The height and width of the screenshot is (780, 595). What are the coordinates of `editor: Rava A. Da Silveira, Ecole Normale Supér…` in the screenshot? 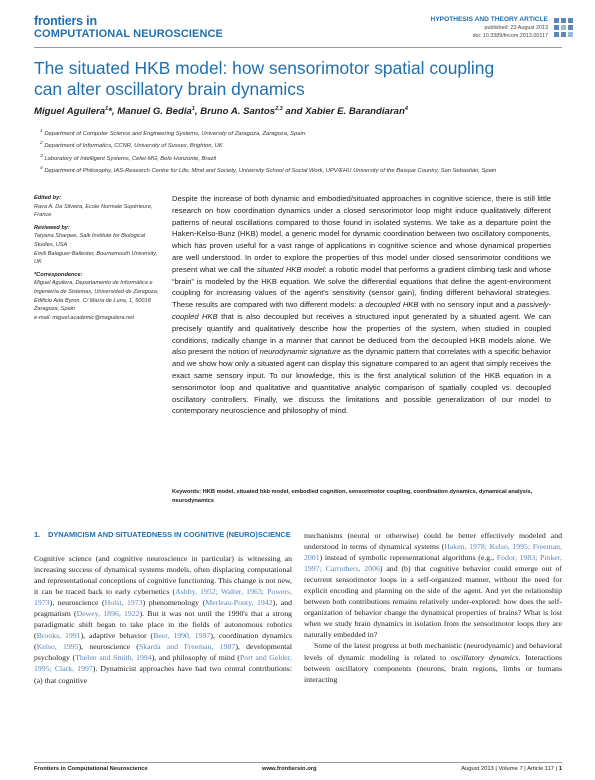 It's located at (93, 211).